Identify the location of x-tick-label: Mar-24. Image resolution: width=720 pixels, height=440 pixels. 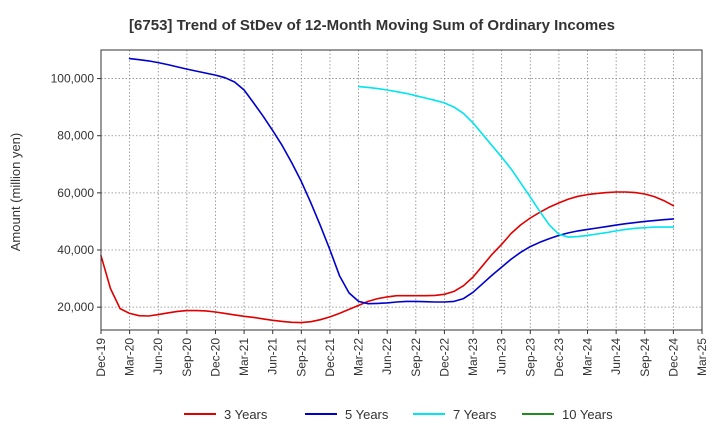
(588, 357).